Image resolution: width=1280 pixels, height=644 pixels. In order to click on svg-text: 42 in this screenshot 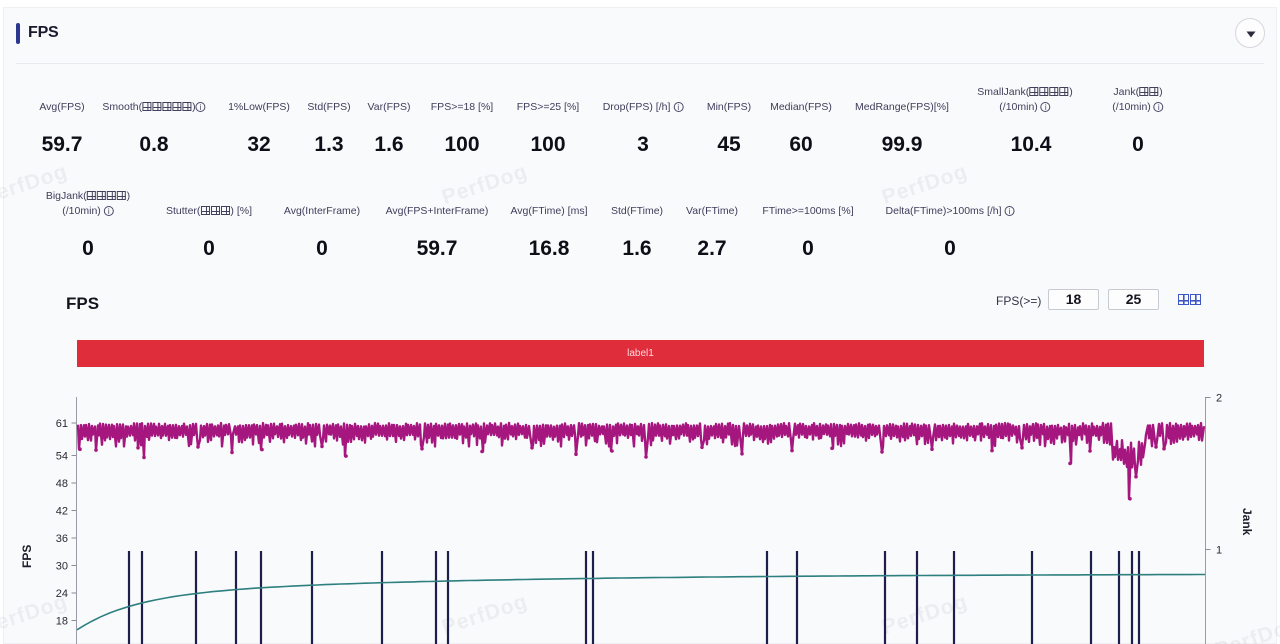, I will do `click(62, 512)`.